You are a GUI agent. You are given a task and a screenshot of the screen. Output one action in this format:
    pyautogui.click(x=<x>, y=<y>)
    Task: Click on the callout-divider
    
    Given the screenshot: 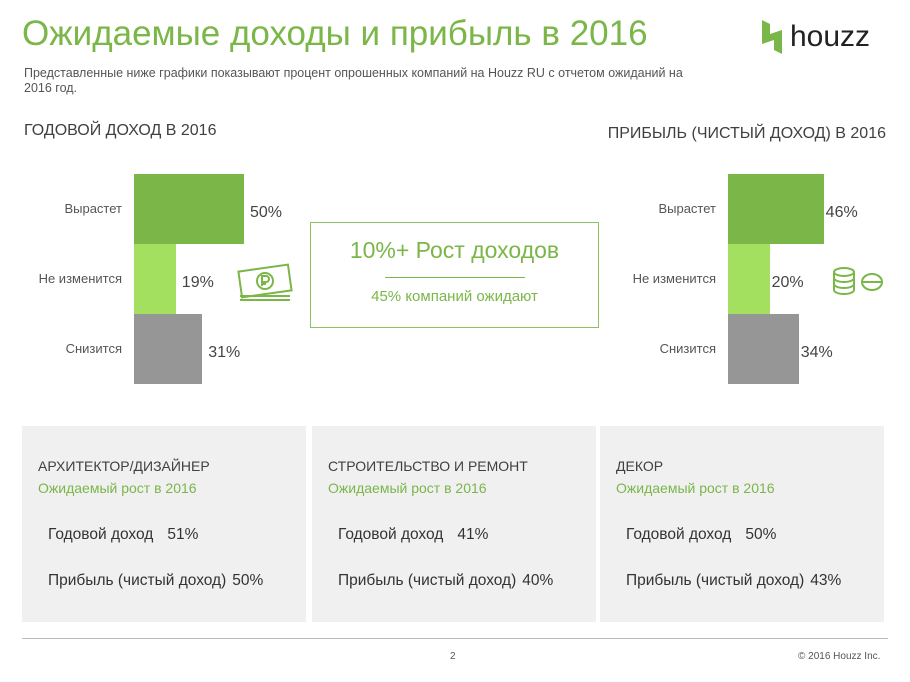 What is the action you would take?
    pyautogui.click(x=454, y=277)
    